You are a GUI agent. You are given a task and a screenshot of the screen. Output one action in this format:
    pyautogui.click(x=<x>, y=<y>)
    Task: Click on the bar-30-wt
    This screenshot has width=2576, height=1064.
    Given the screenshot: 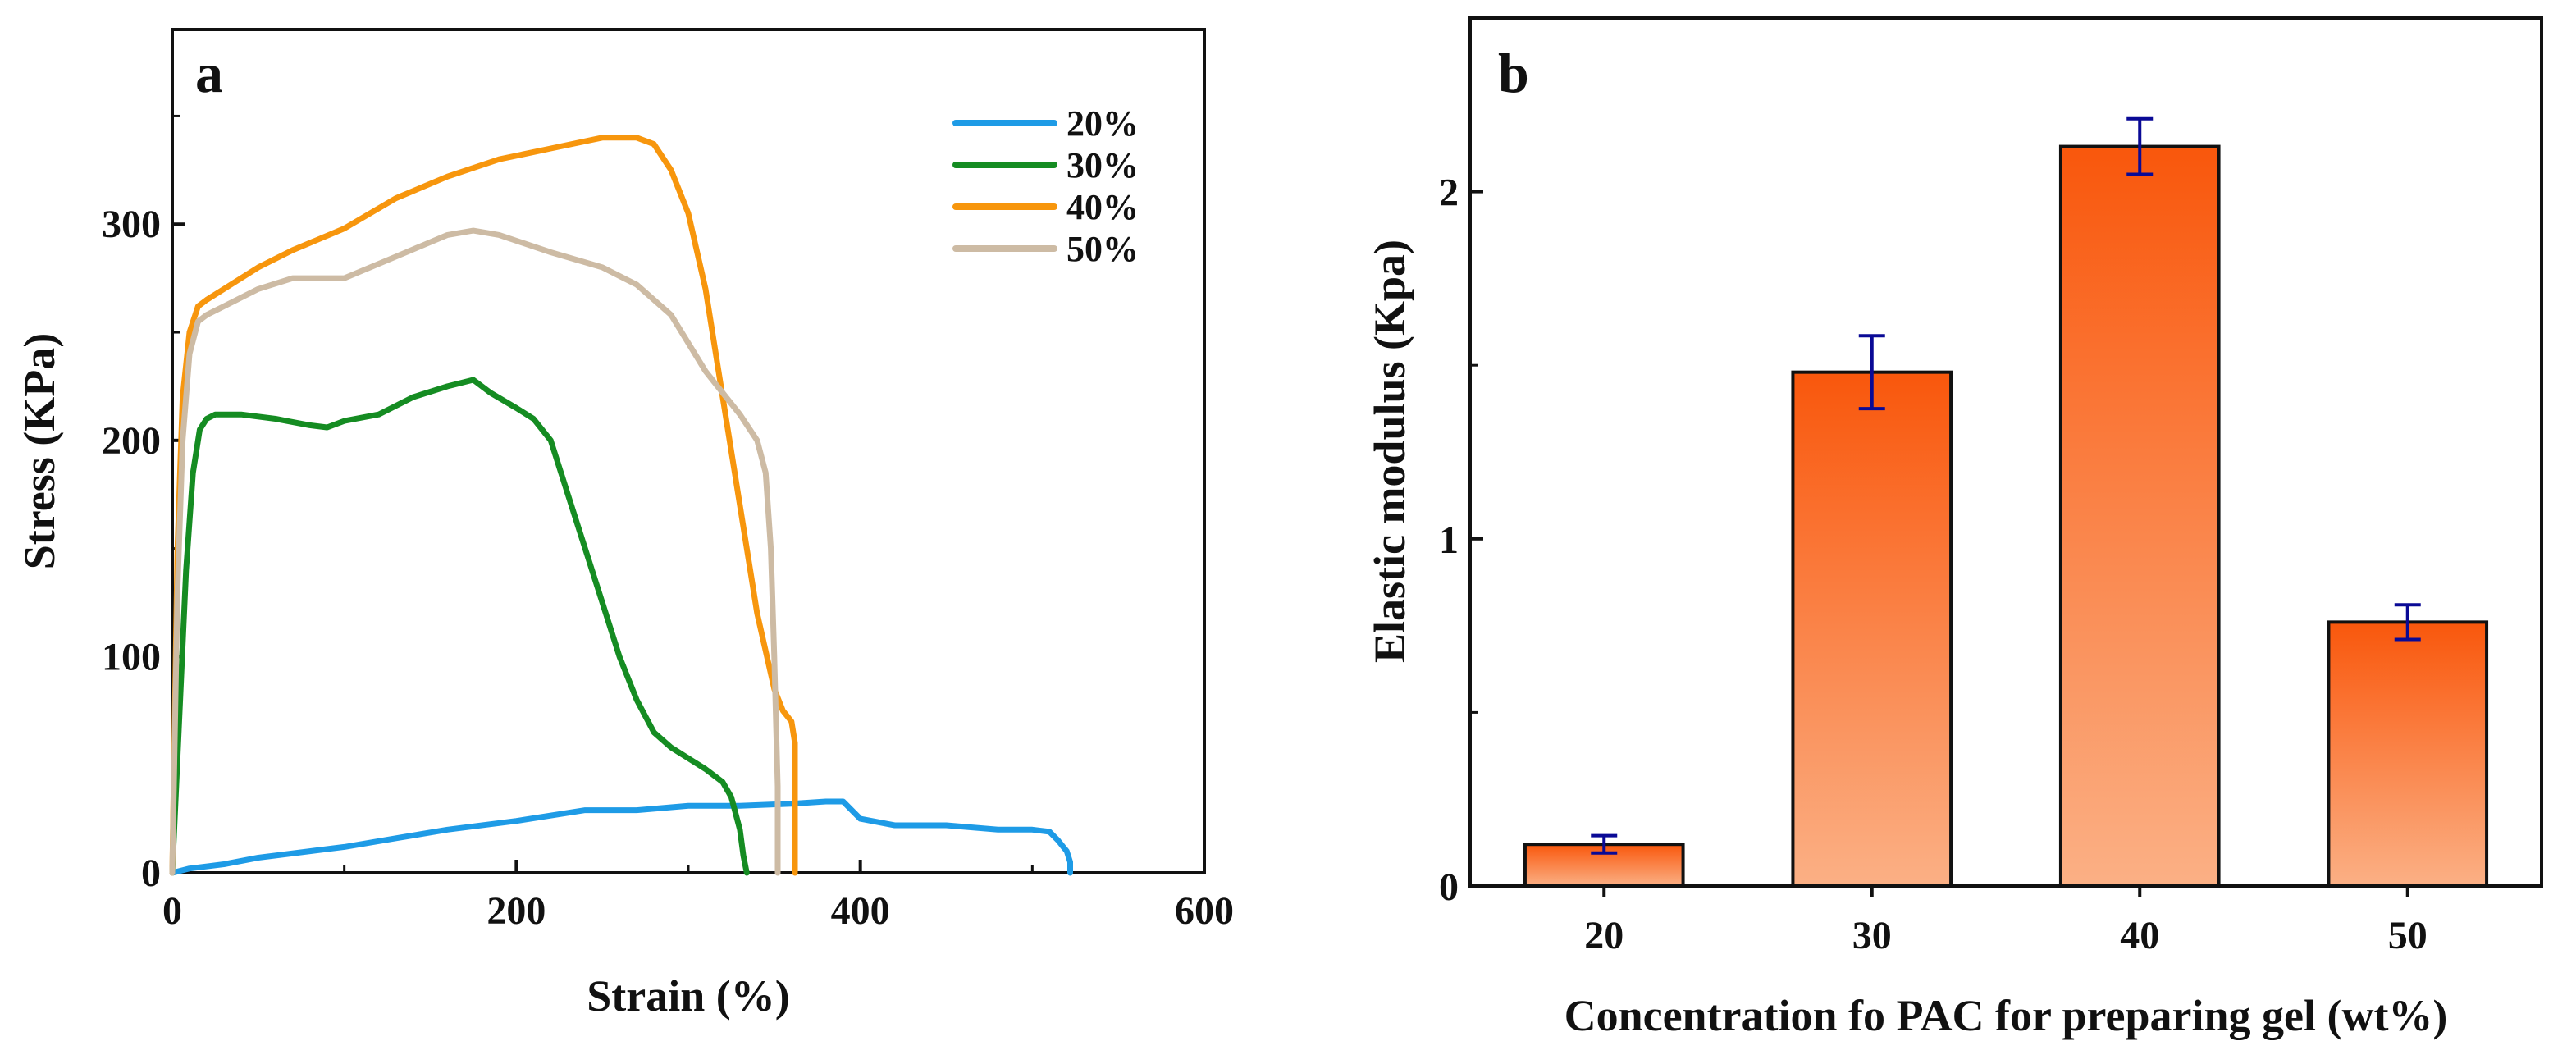 What is the action you would take?
    pyautogui.click(x=1872, y=629)
    